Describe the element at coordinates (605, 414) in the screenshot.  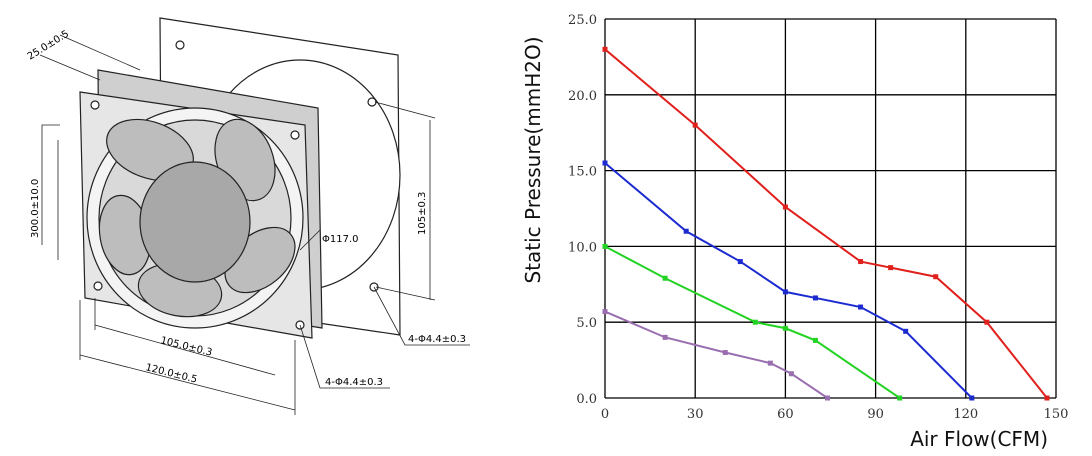
I see `x-tick-label: 0` at that location.